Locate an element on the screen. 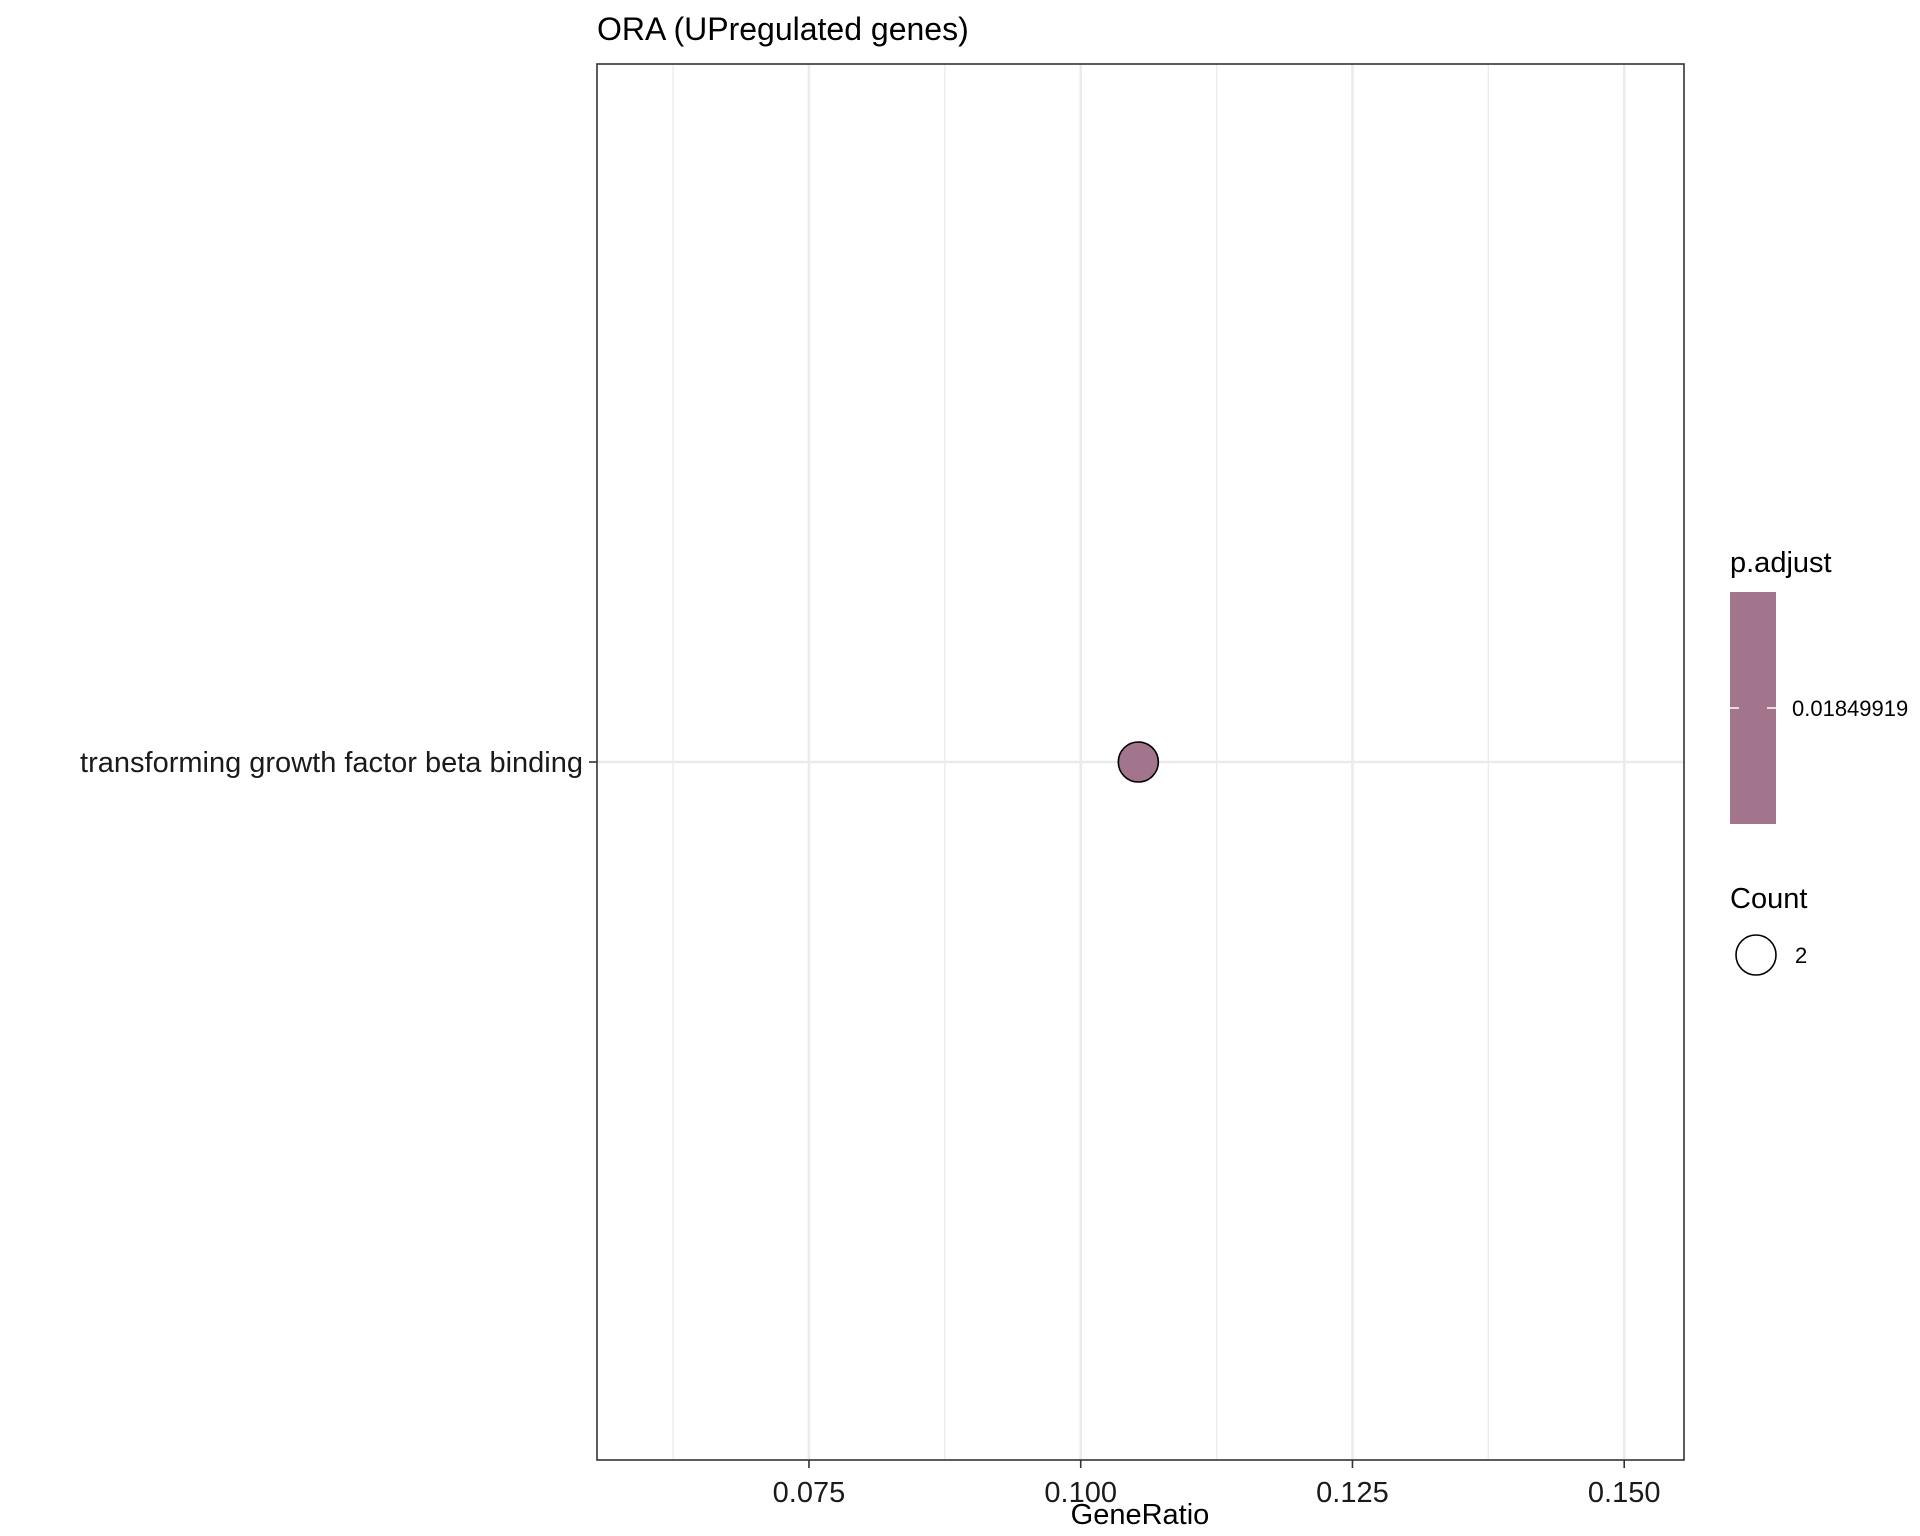  legend-color-title: p.adjust is located at coordinates (1781, 563).